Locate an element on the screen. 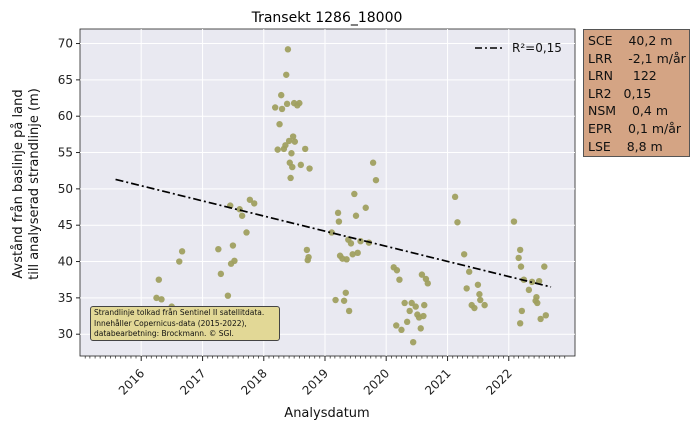  stats-row-nsm: NSM 0,4 m is located at coordinates (636, 111).